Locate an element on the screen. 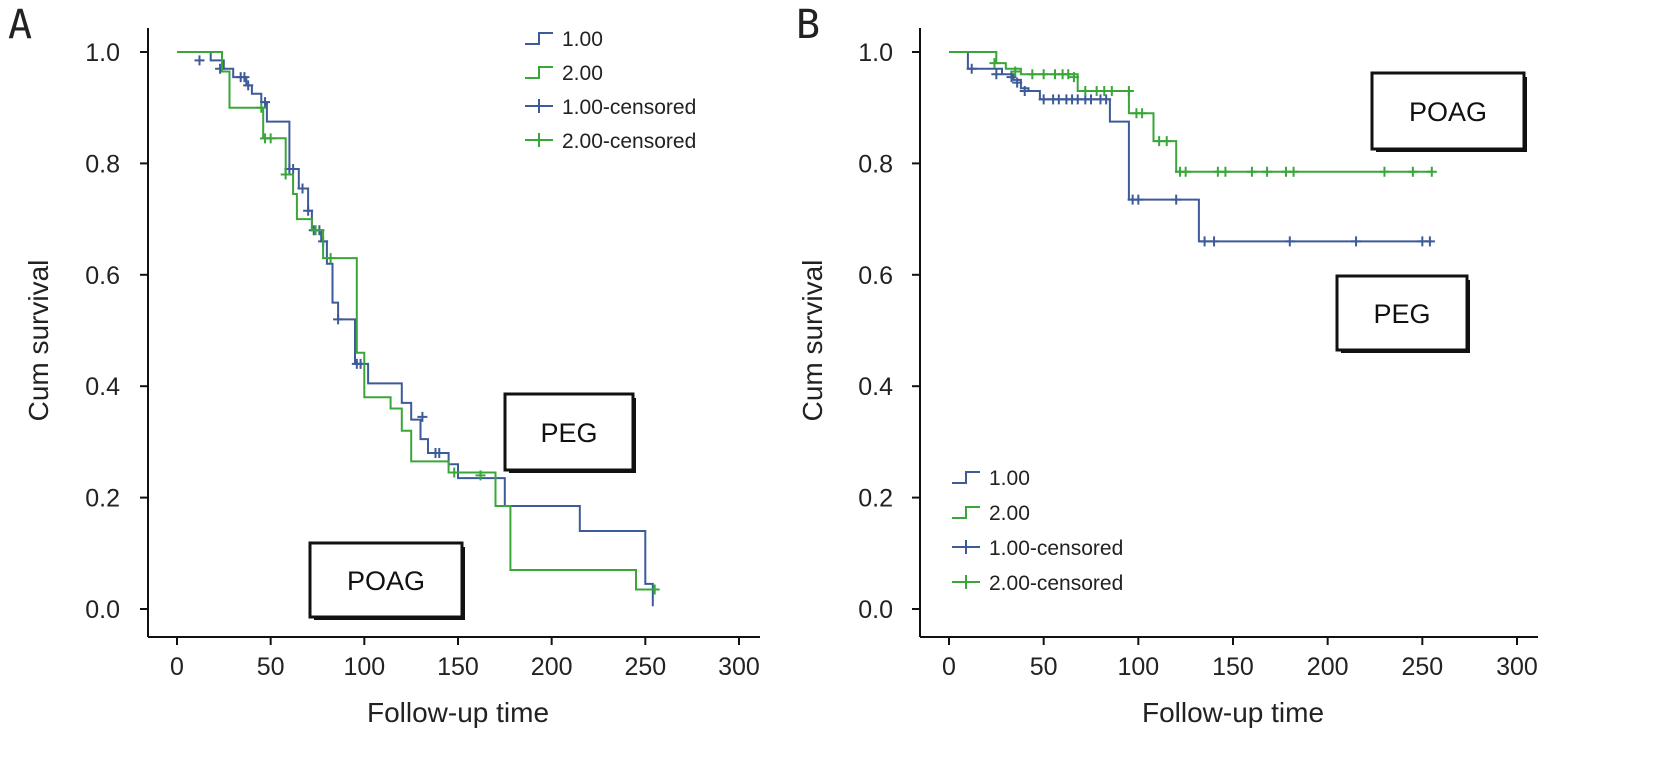 The width and height of the screenshot is (1654, 772). legend-entry-label: 2.00 is located at coordinates (582, 73).